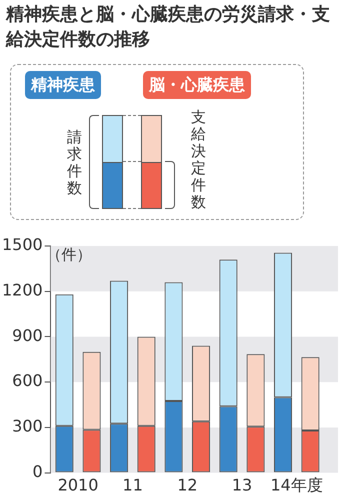 Image resolution: width=342 pixels, height=500 pixels. What do you see at coordinates (27, 335) in the screenshot?
I see `y-tick-label: 900` at bounding box center [27, 335].